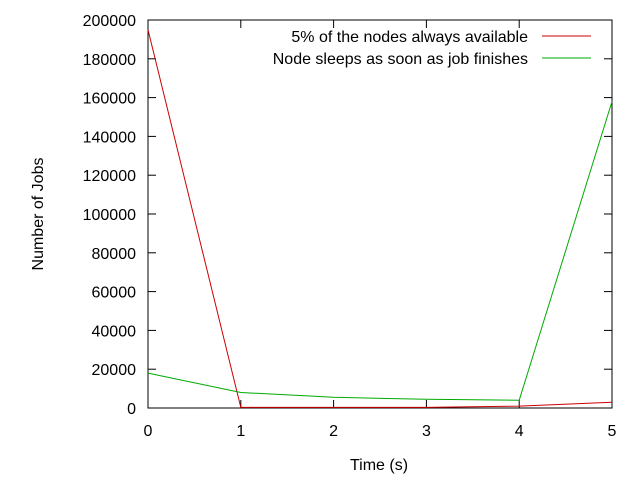 The height and width of the screenshot is (480, 640). I want to click on x-tick-label: 1, so click(240, 431).